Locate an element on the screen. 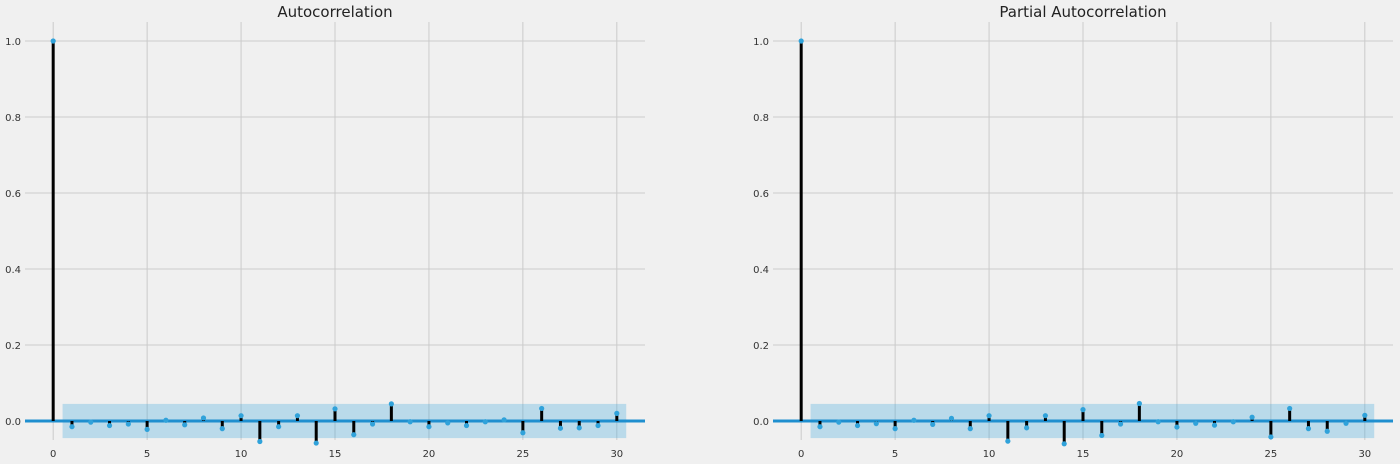 Image resolution: width=1400 pixels, height=464 pixels. chart-title: Autocorrelation is located at coordinates (334, 12).